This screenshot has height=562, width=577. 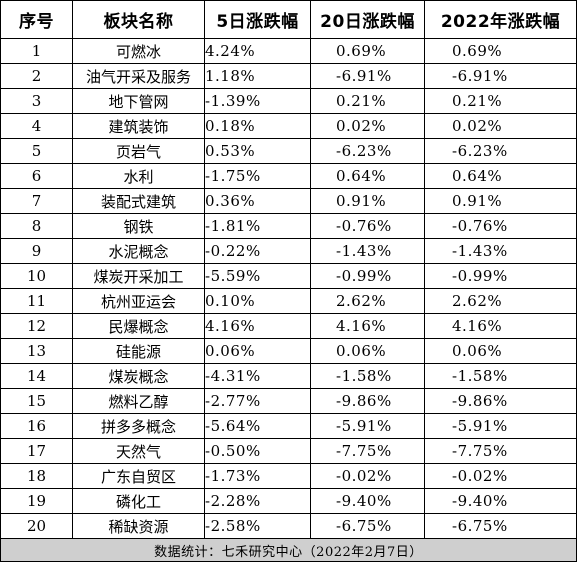 I want to click on table-row: 8 钢铁 -1.81% -0.76% -0.76%, so click(x=288, y=226).